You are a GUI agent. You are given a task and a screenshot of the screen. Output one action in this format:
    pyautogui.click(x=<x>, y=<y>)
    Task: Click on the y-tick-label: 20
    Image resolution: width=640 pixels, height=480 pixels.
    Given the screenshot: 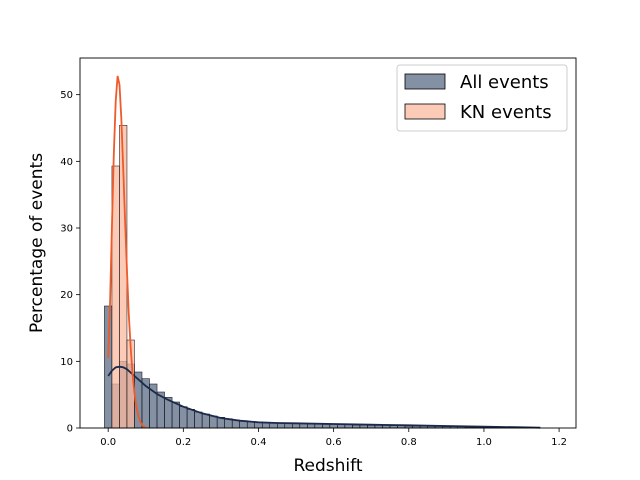 What is the action you would take?
    pyautogui.click(x=66, y=295)
    